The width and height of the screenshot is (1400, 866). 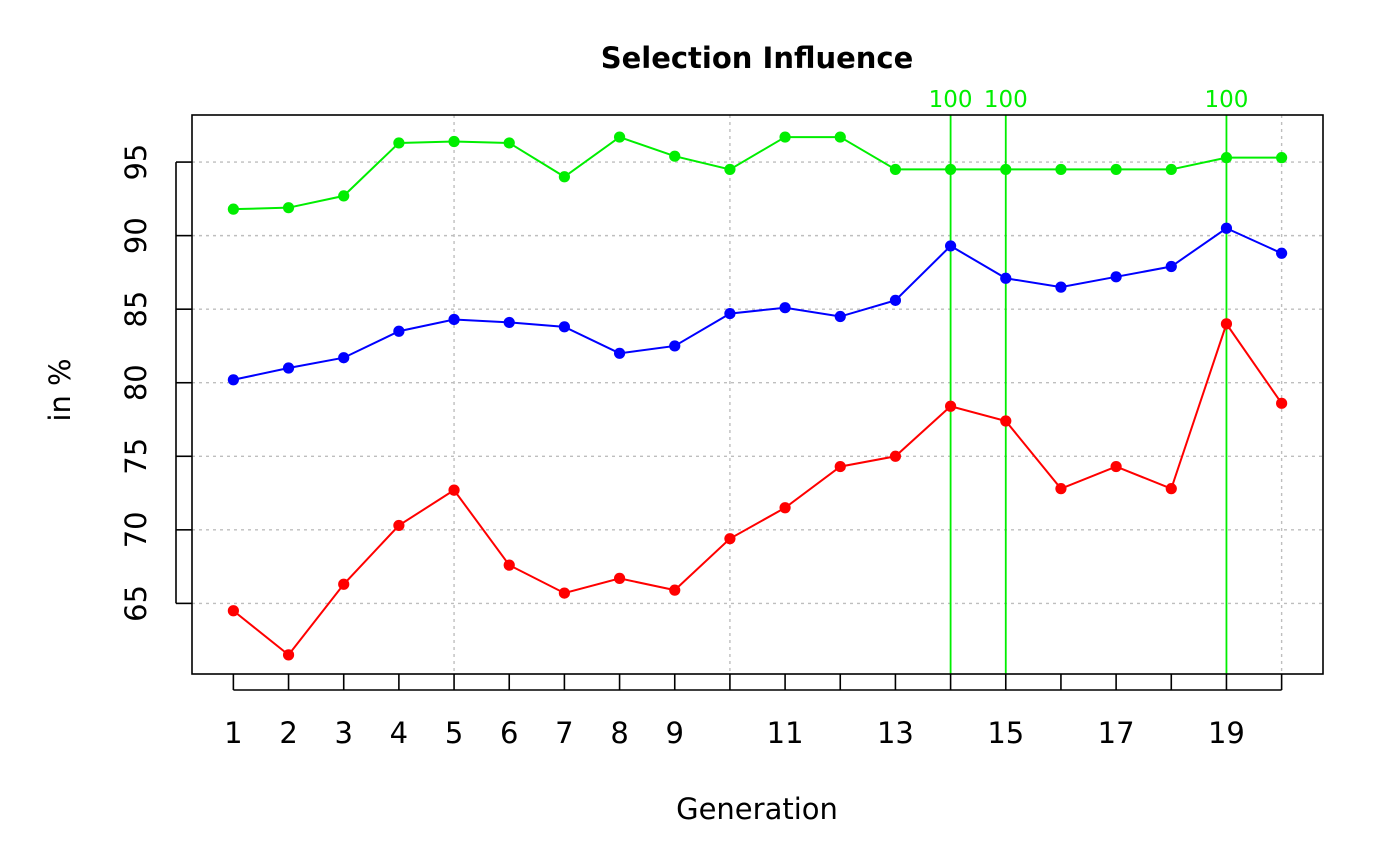 What do you see at coordinates (1089, 100) in the screenshot?
I see `annotation-labels: 100 100 100` at bounding box center [1089, 100].